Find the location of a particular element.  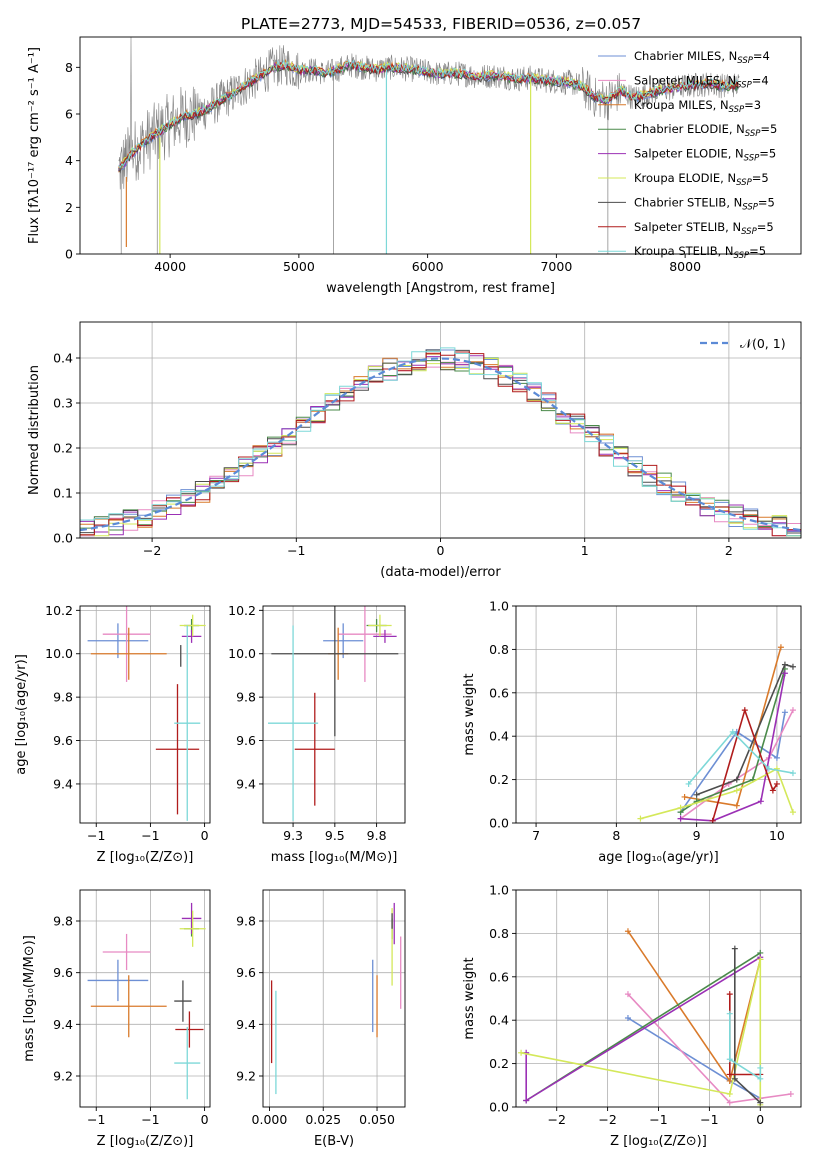

x-tick-label: −2 is located at coordinates (607, 1119).